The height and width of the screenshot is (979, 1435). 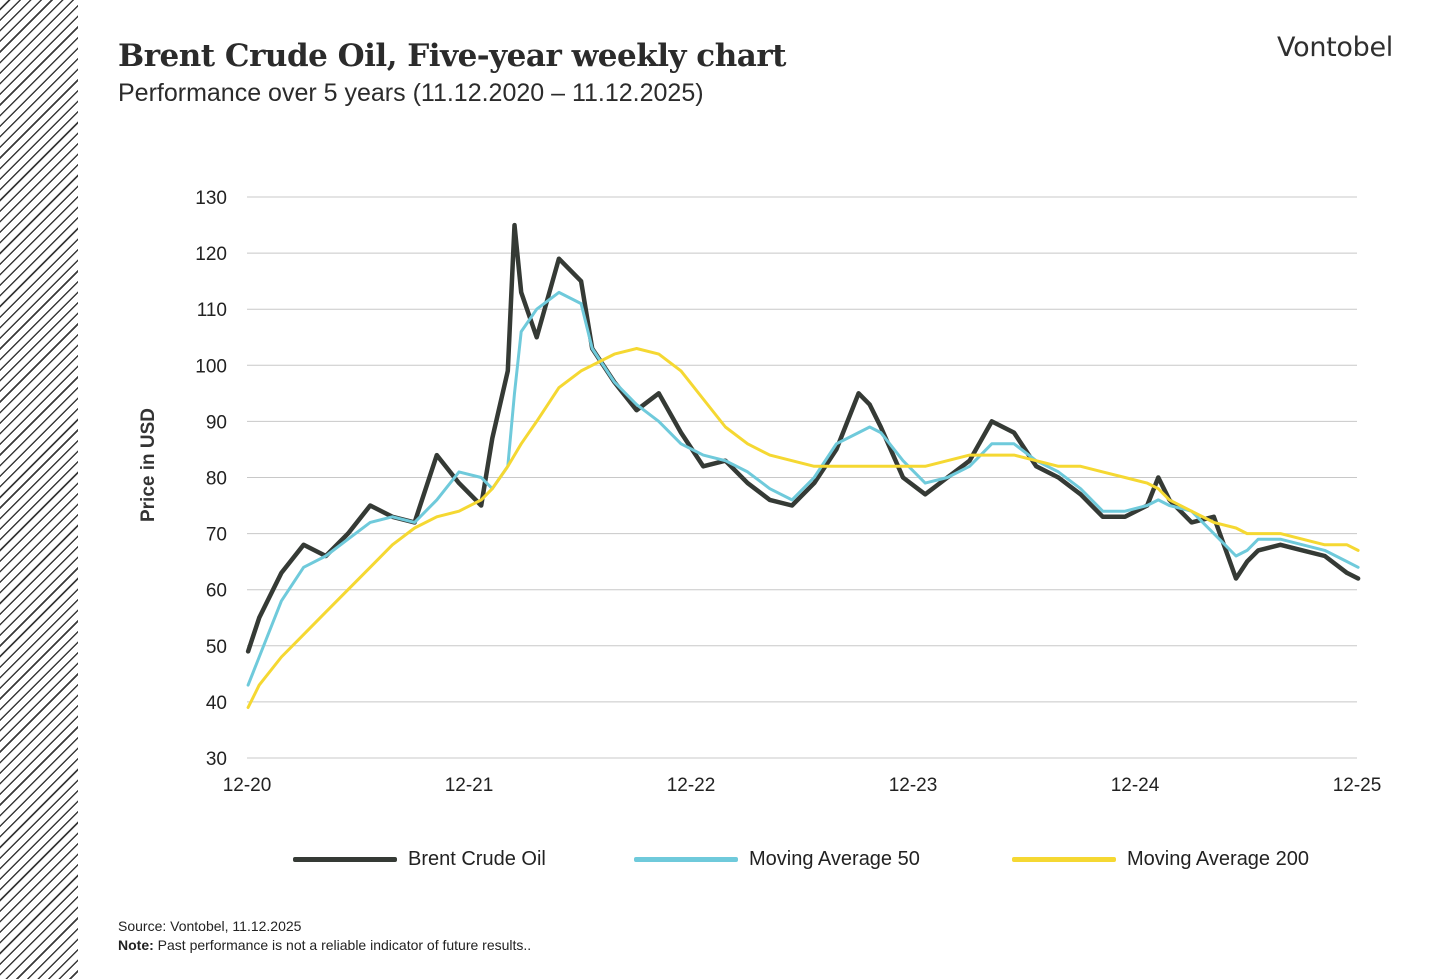 I want to click on y-tick-label: 50, so click(x=216, y=647).